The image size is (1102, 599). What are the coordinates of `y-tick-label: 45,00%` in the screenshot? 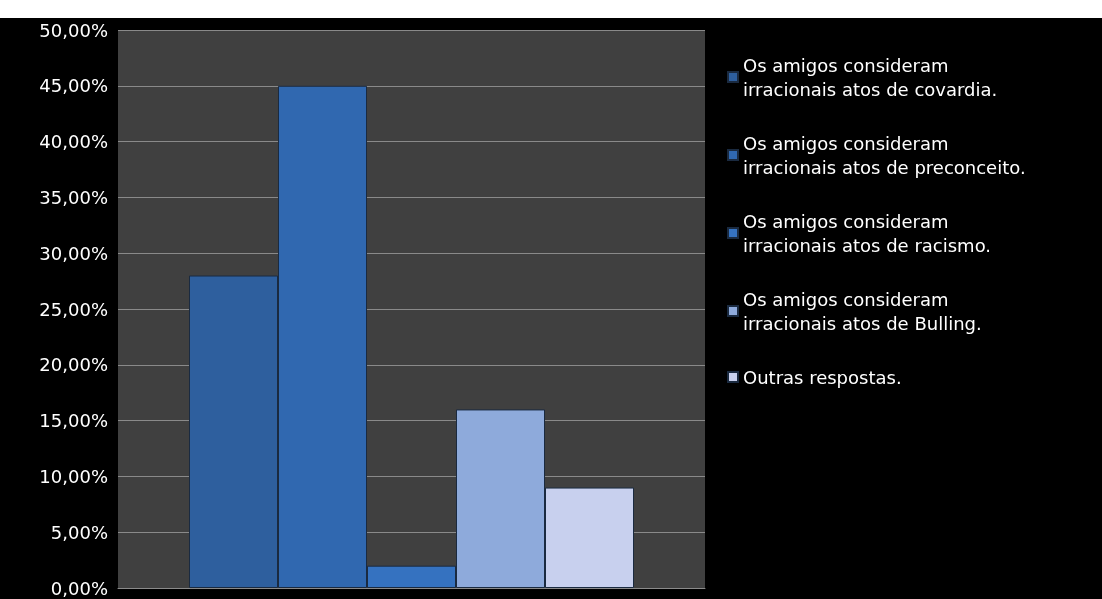 It's located at (73, 86).